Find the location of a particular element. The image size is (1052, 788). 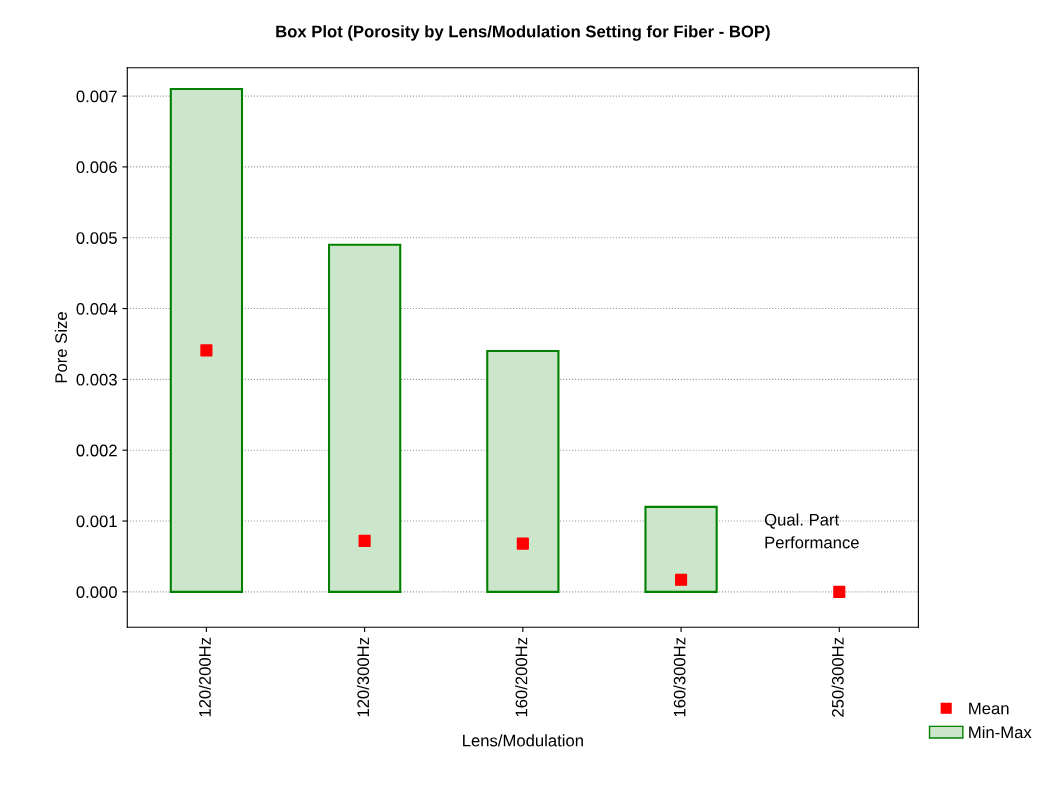

x-tick-label: 120/300Hz is located at coordinates (363, 677).